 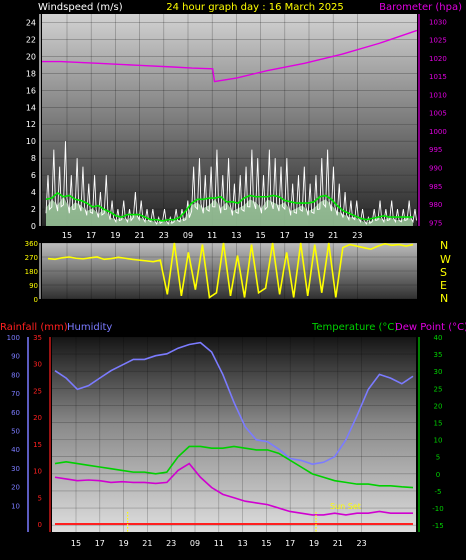 I want to click on humidity-tick-label: 40, so click(x=15, y=450).